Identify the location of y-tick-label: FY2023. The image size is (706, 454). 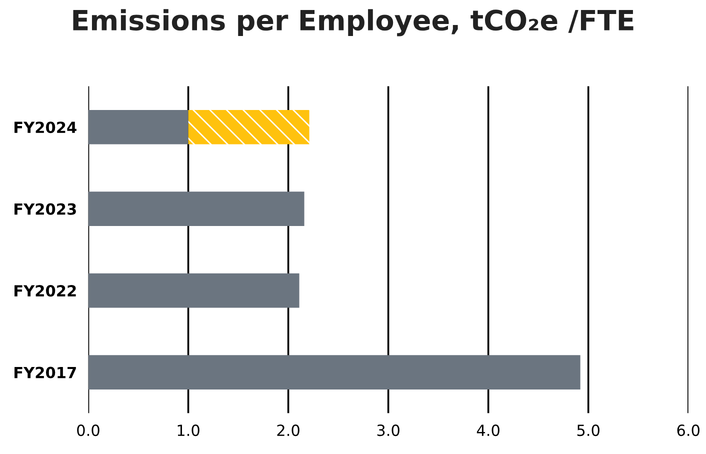
(45, 209).